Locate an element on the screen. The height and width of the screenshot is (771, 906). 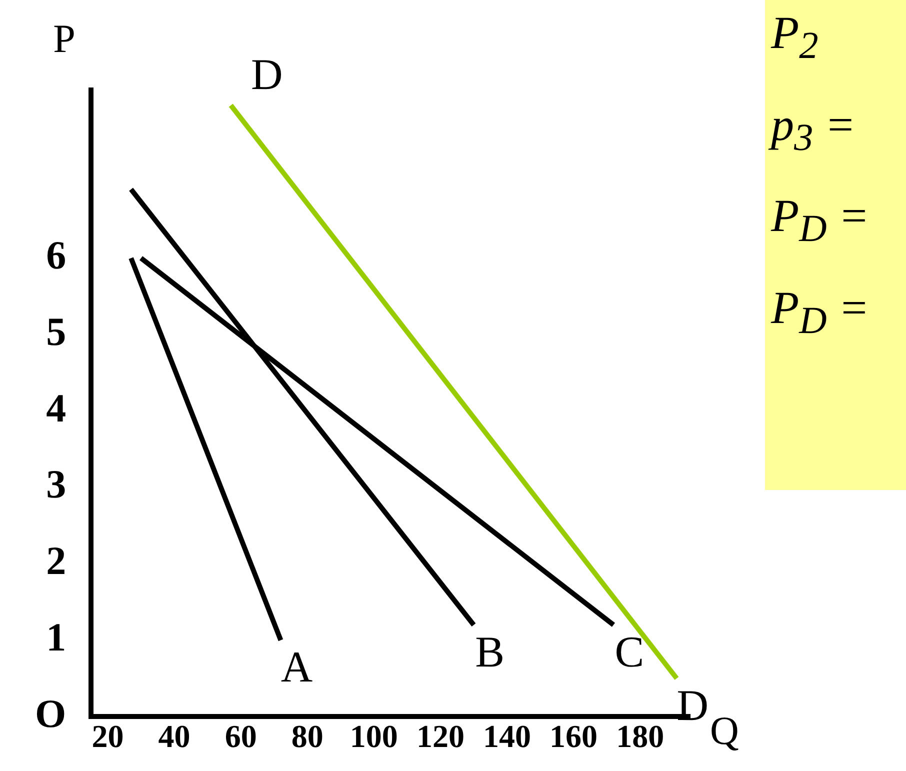
series-label: A is located at coordinates (296, 667).